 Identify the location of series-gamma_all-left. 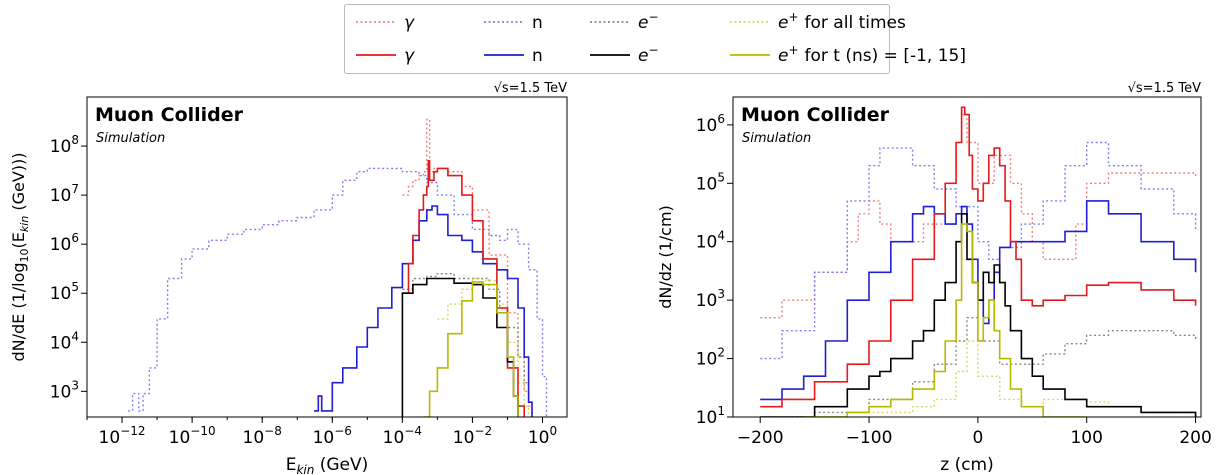
(467, 267).